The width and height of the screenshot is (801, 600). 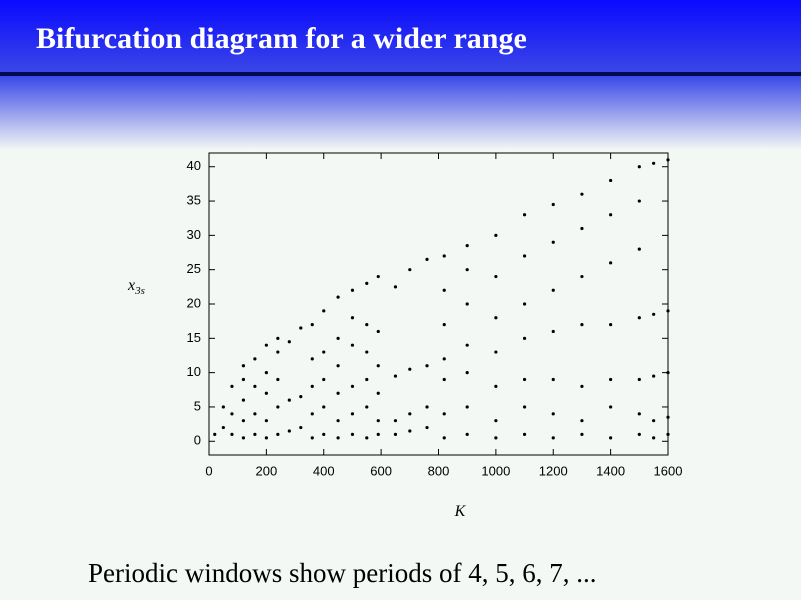 What do you see at coordinates (324, 470) in the screenshot?
I see `x-tick-label: 400` at bounding box center [324, 470].